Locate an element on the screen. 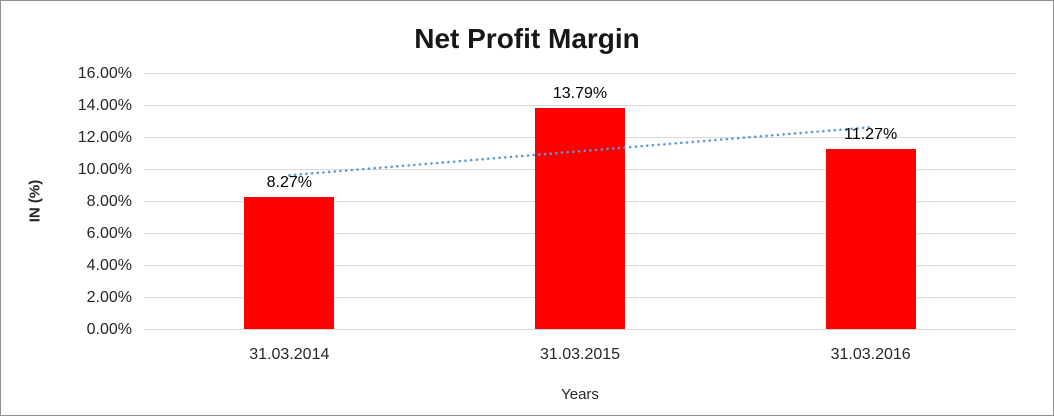 This screenshot has width=1054, height=416. y-tick-label: 2.00% is located at coordinates (109, 297).